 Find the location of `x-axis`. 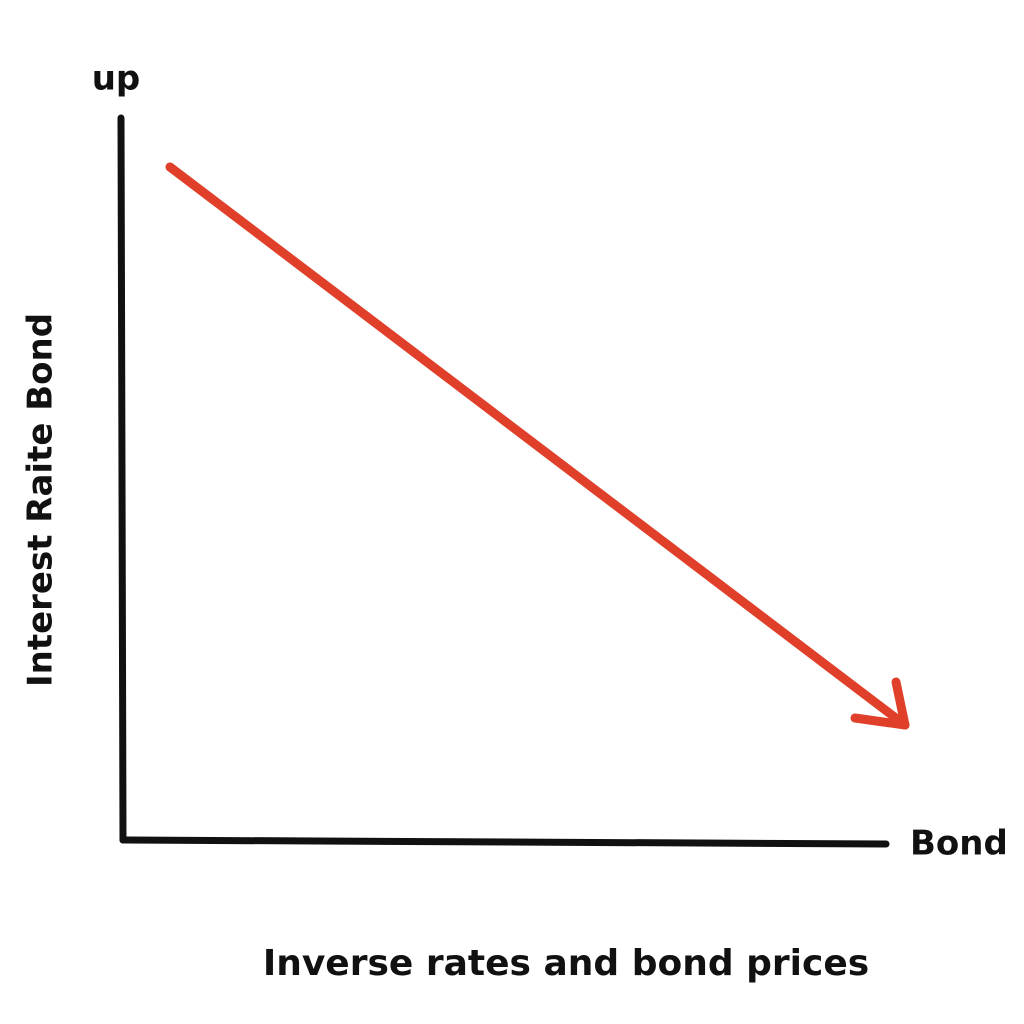

x-axis is located at coordinates (504, 842).